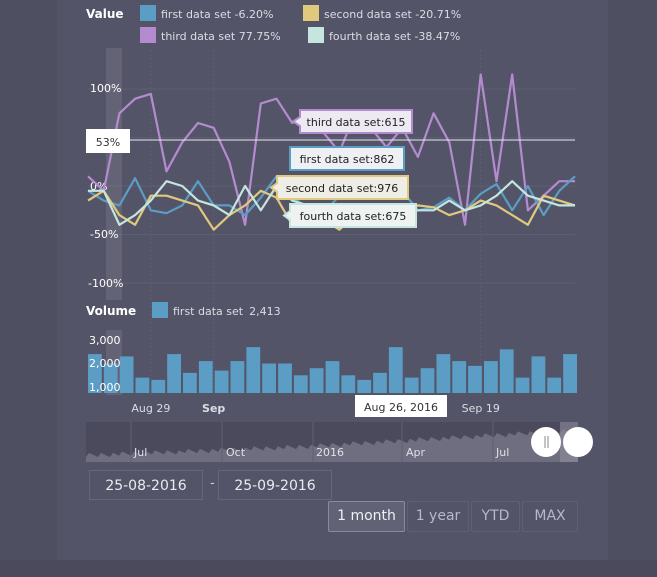  I want to click on navigator-area, so click(332, 445).